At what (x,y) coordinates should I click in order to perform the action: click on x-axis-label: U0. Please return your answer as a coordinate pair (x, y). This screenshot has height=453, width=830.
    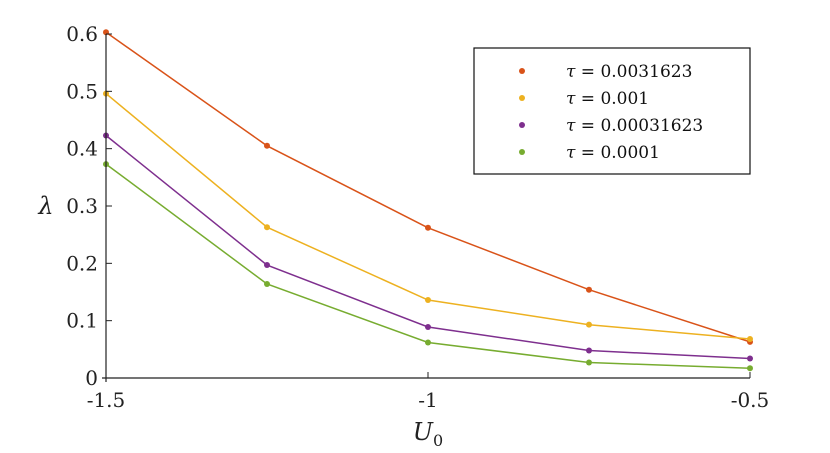
    Looking at the image, I should click on (428, 434).